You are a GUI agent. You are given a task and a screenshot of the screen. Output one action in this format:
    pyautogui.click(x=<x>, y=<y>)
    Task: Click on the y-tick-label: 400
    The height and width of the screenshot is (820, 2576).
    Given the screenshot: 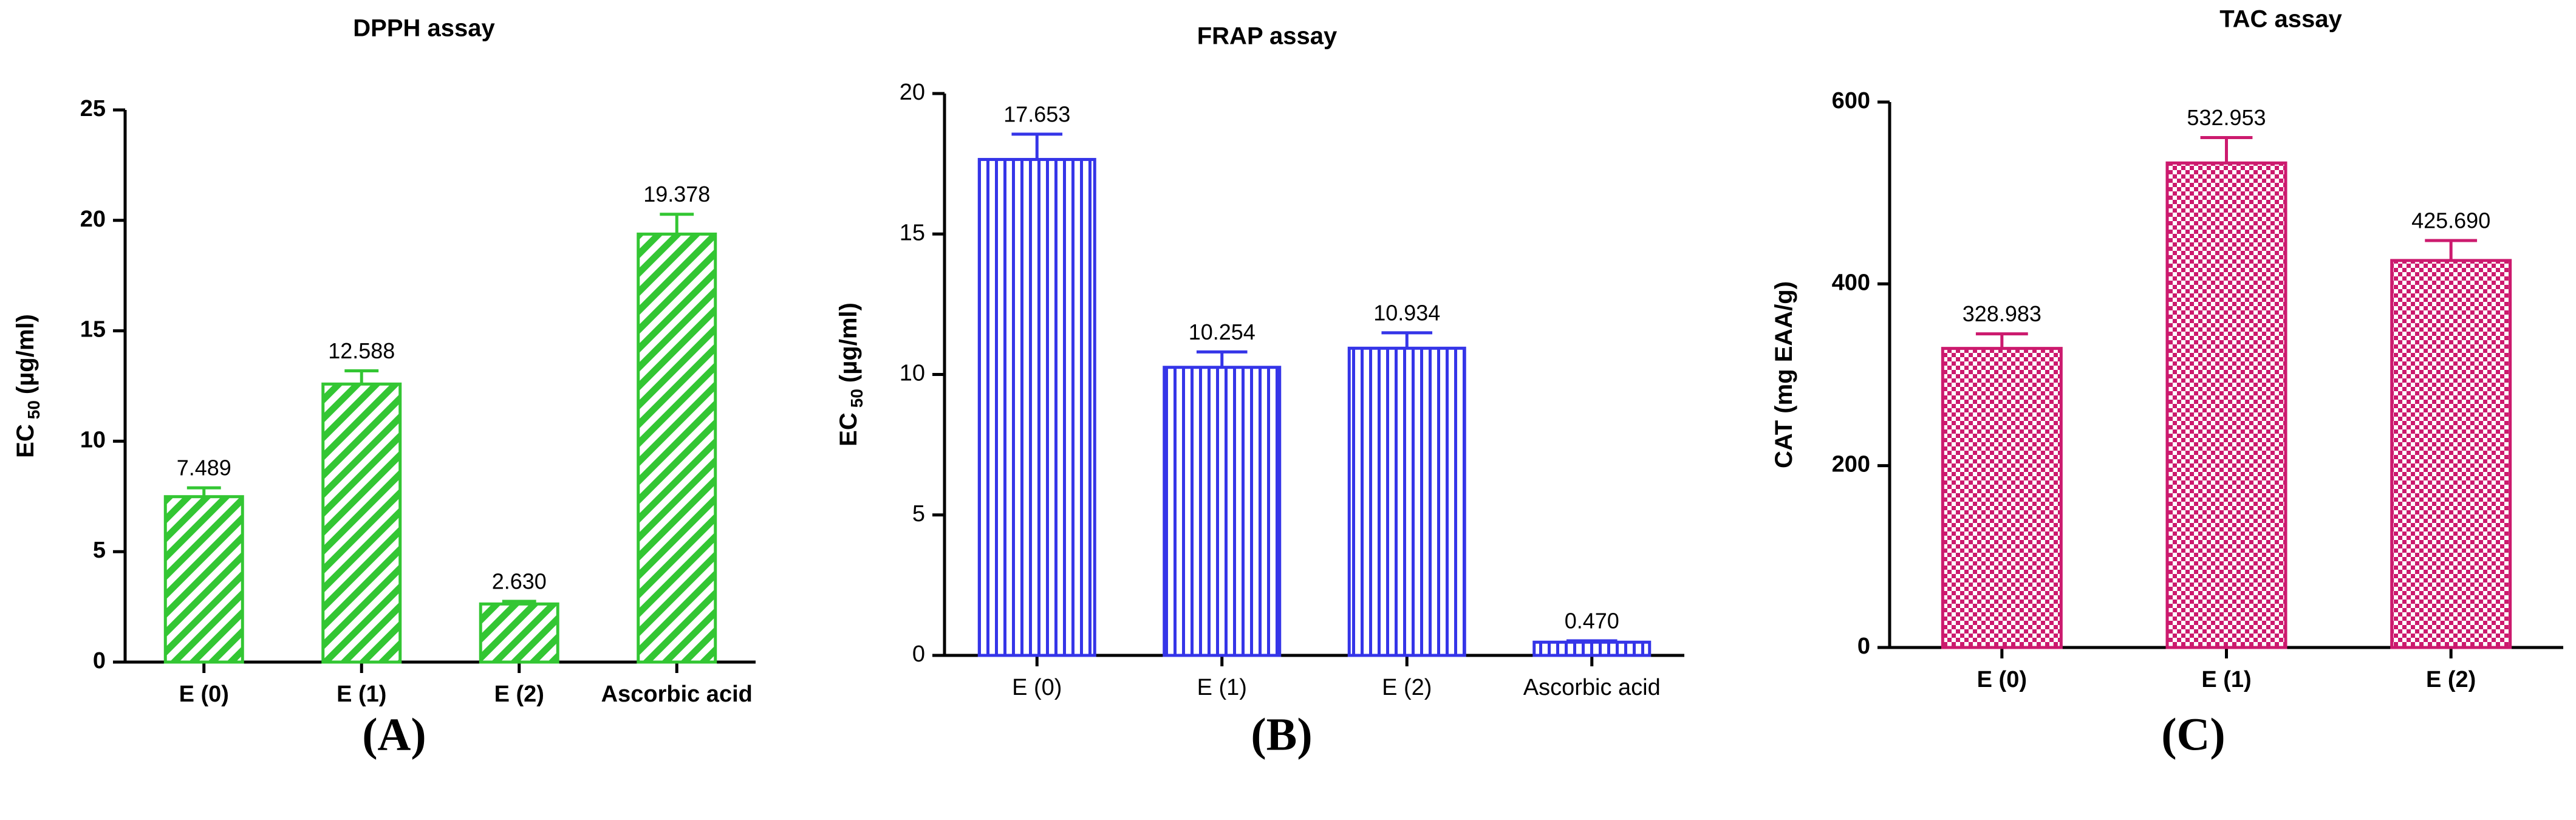 What is the action you would take?
    pyautogui.click(x=1851, y=282)
    